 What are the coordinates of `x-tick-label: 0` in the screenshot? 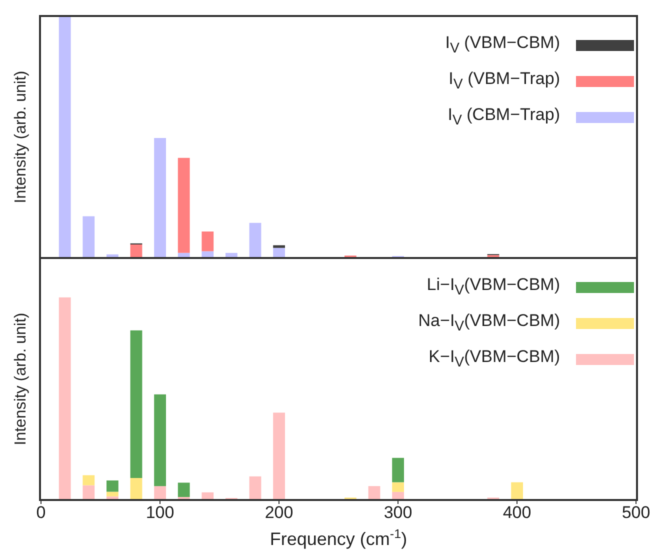 It's located at (41, 512).